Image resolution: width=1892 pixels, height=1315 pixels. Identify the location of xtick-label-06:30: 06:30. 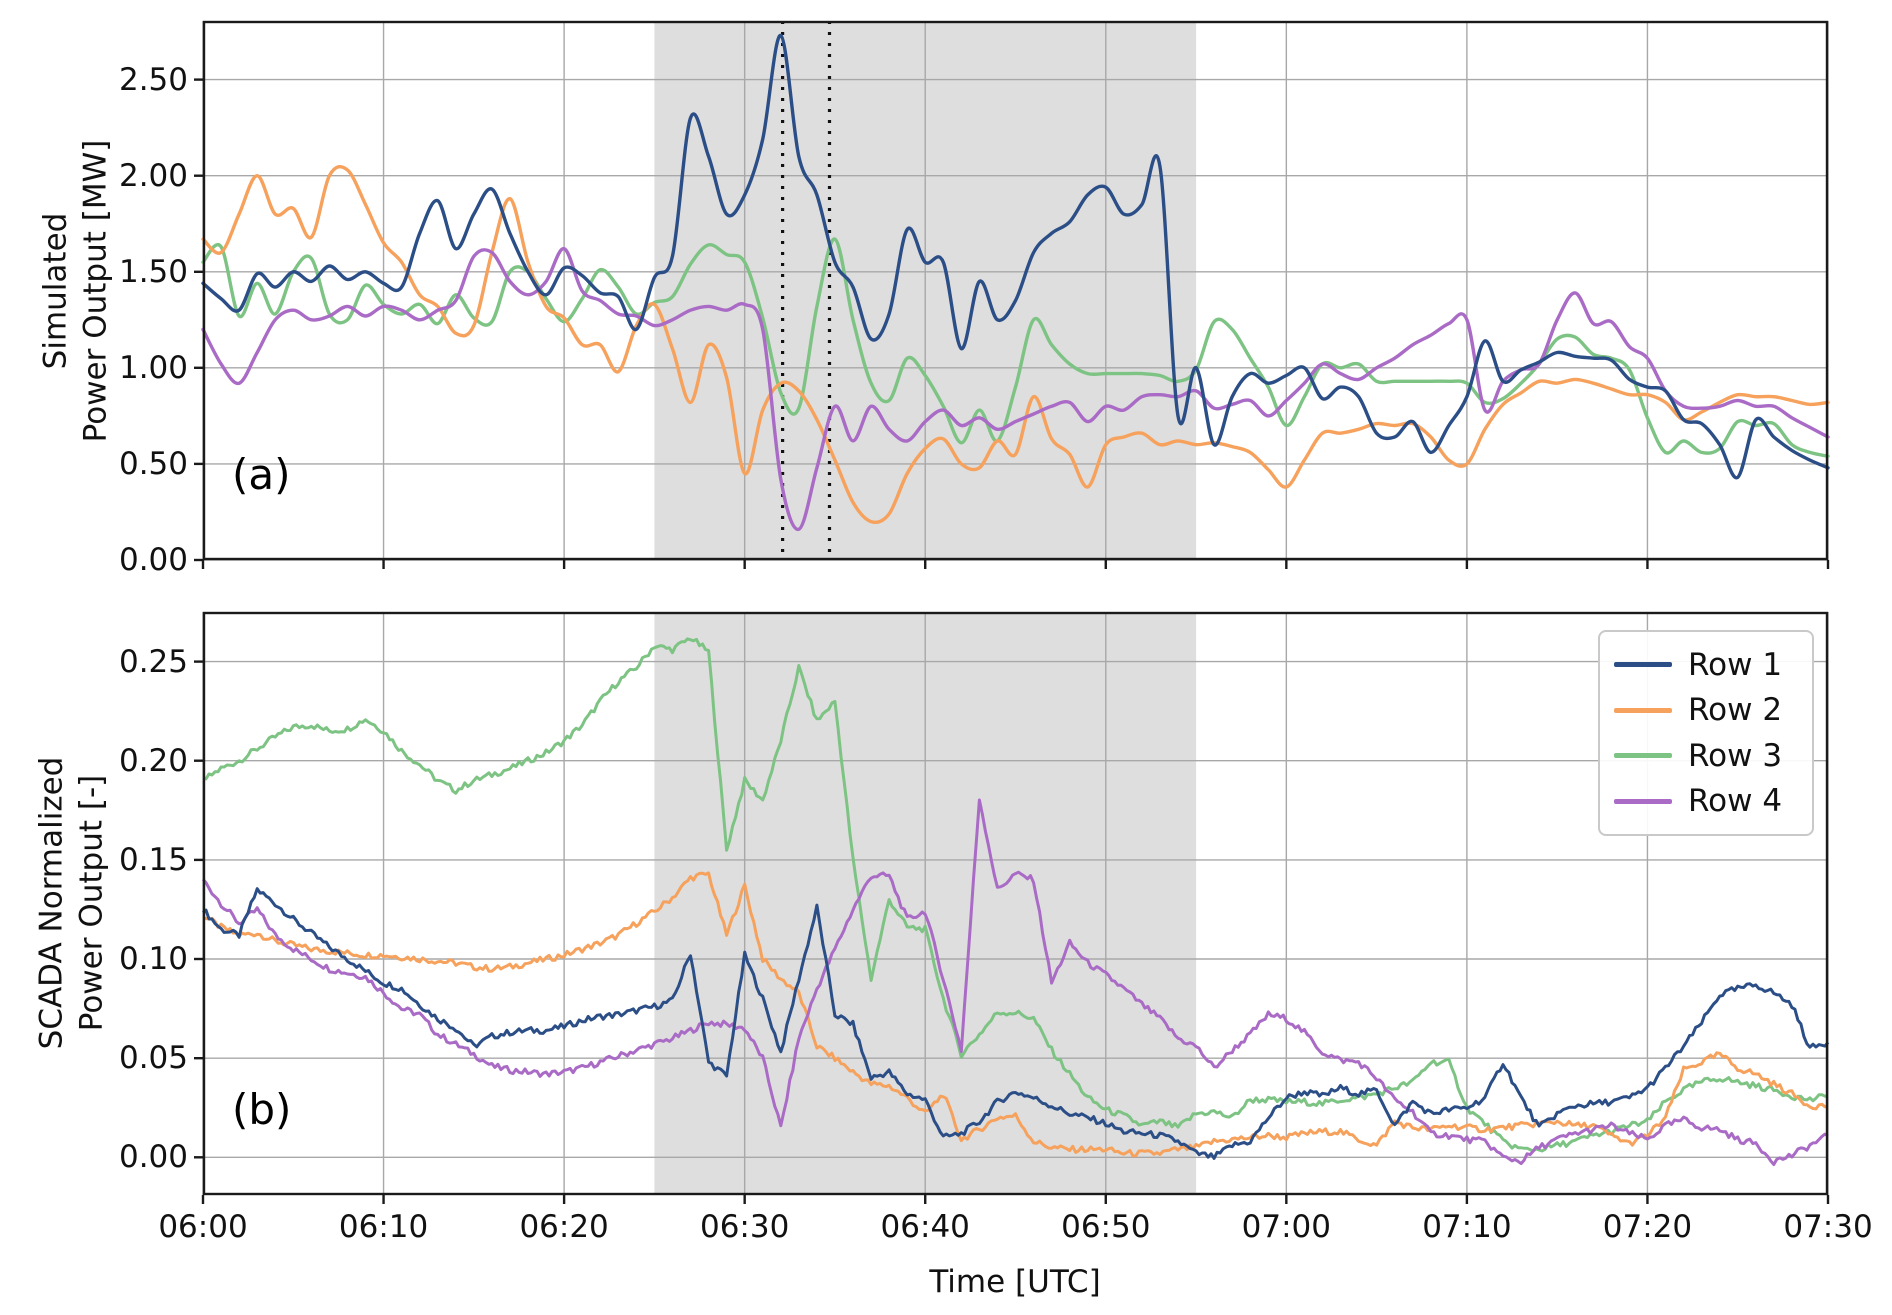
(744, 1227).